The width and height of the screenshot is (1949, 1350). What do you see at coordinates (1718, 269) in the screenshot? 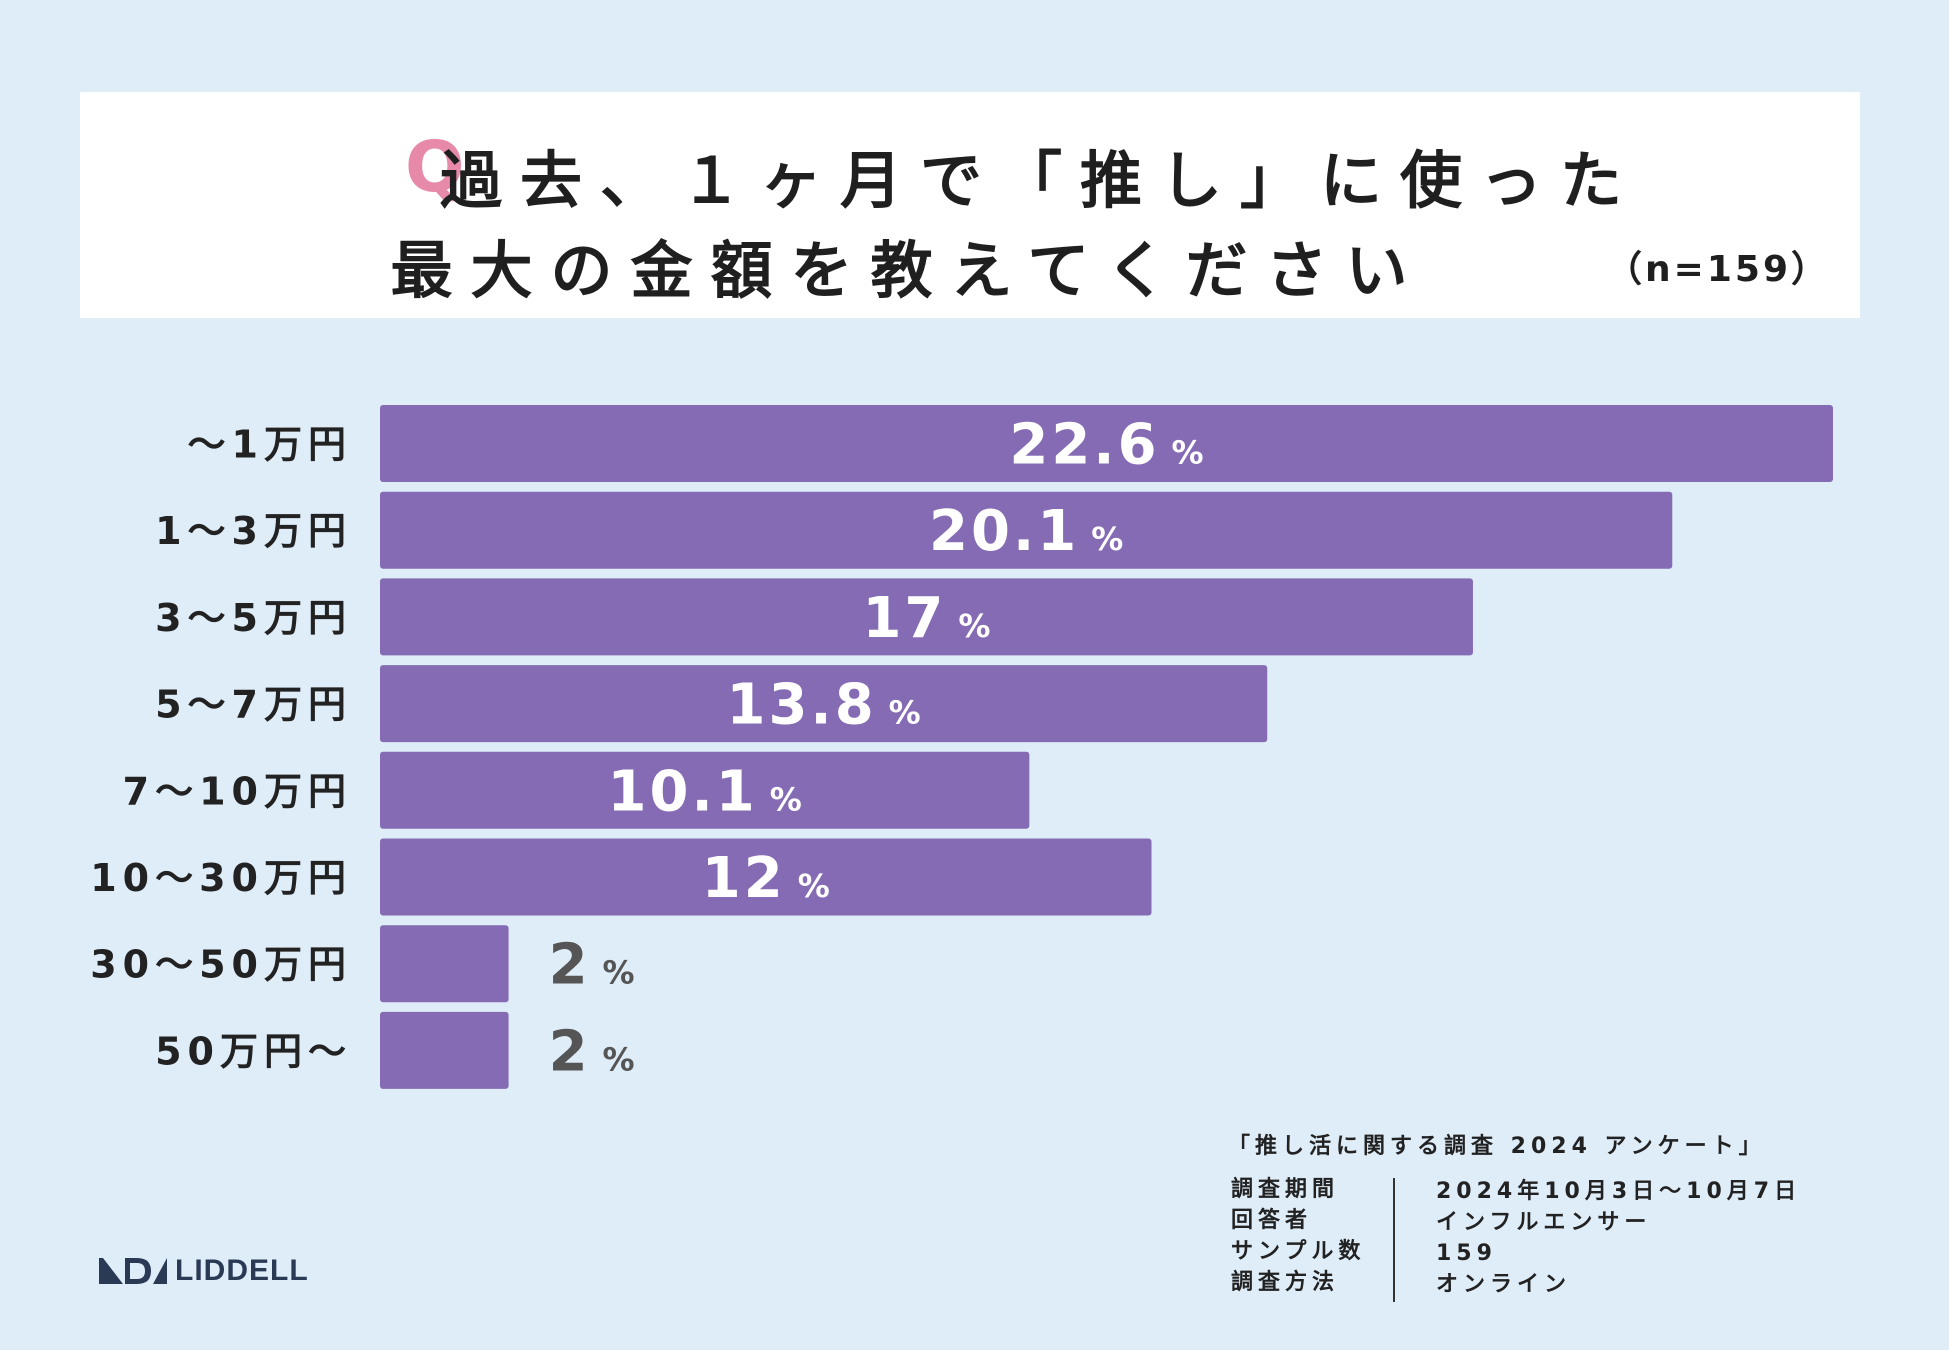
I see `sample-size: （n=159）` at bounding box center [1718, 269].